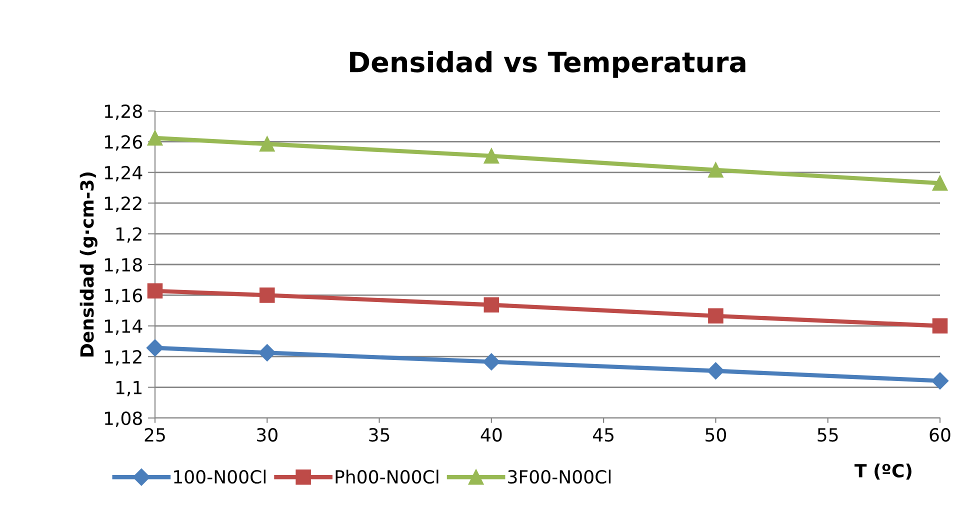  Describe the element at coordinates (883, 472) in the screenshot. I see `x-axis-title: T (ºC)` at that location.